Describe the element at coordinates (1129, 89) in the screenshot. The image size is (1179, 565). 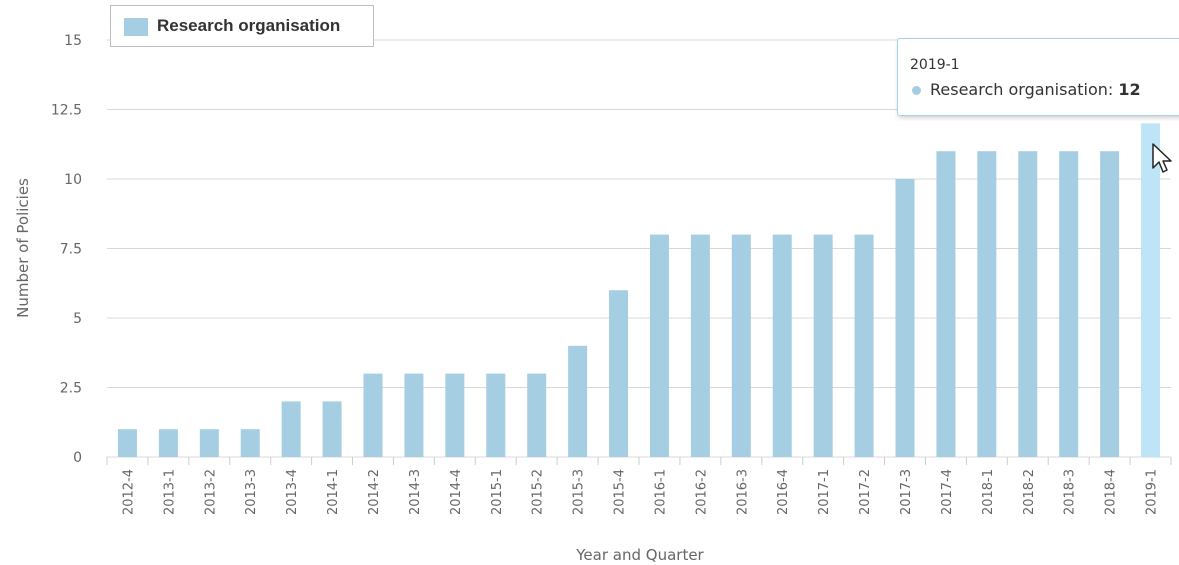
I see `tooltip-value: 12` at that location.